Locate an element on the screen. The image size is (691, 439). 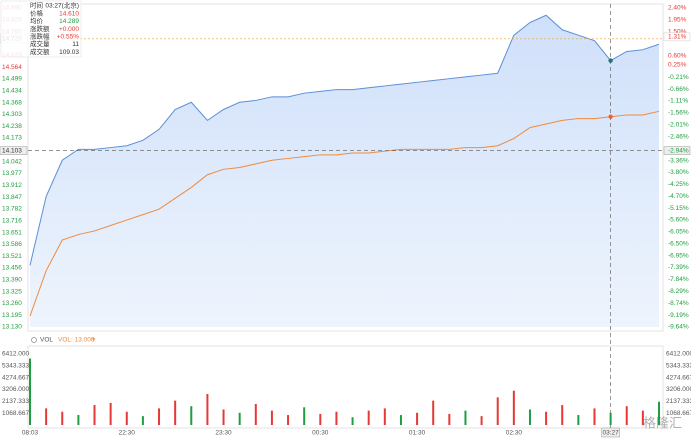
dropdown-icon: ▾ is located at coordinates (94, 340).